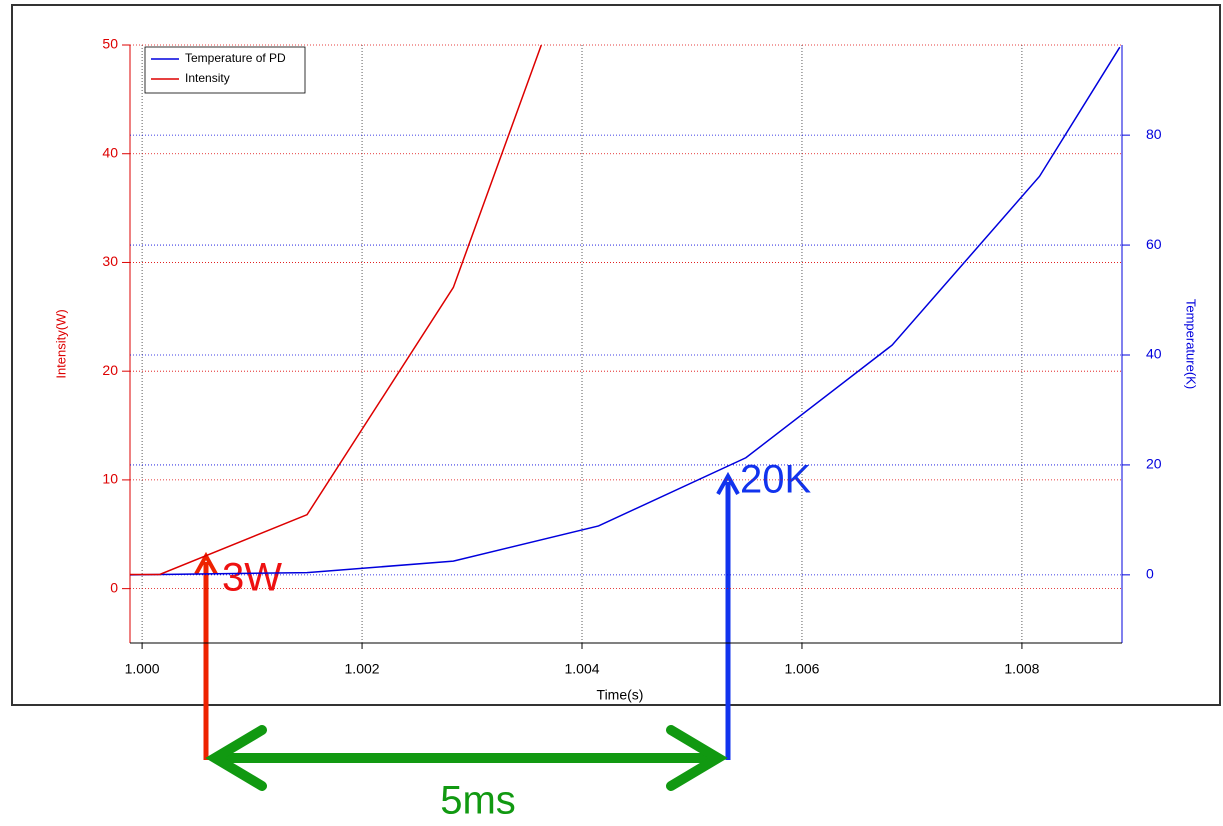 The height and width of the screenshot is (826, 1223). Describe the element at coordinates (110, 152) in the screenshot. I see `y-tick-label: 40` at that location.